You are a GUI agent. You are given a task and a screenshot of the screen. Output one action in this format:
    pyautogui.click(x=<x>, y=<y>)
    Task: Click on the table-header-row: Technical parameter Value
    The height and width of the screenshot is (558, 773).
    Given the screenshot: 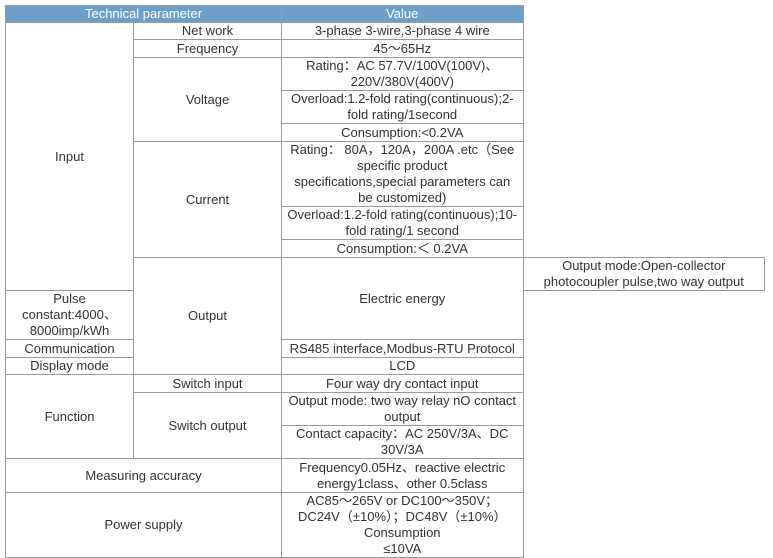 What is the action you would take?
    pyautogui.click(x=385, y=14)
    